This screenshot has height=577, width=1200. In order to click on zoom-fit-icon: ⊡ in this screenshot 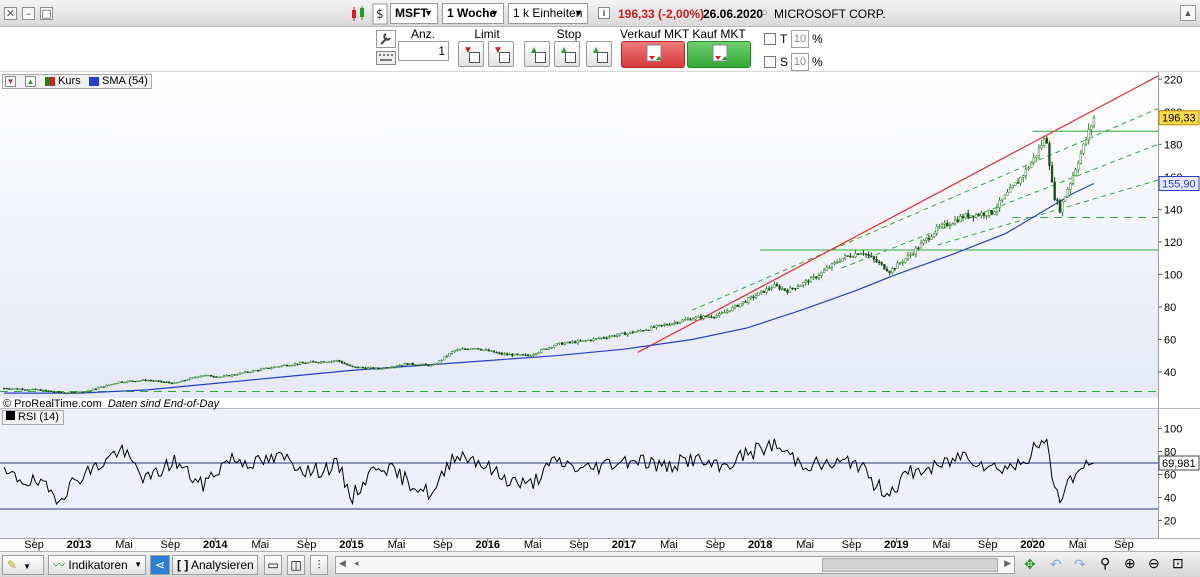, I will do `click(1178, 563)`.